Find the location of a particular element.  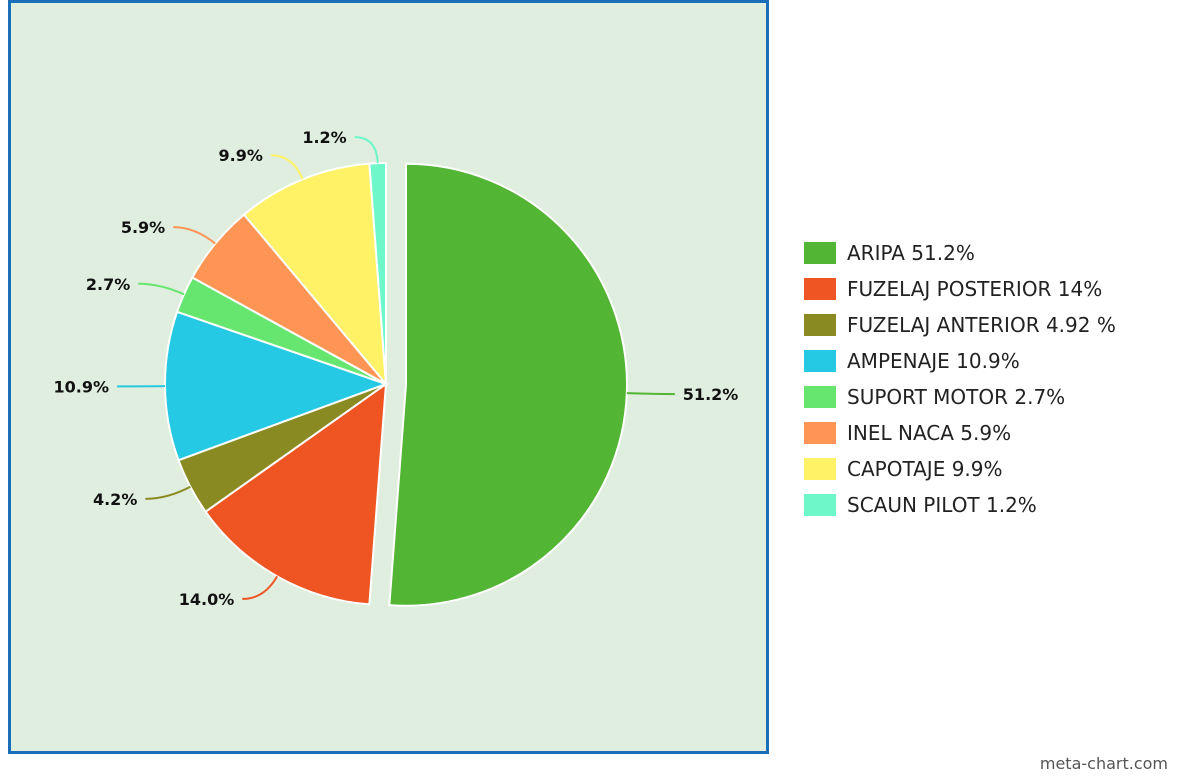

slice-label-6: 9.9% is located at coordinates (241, 155).